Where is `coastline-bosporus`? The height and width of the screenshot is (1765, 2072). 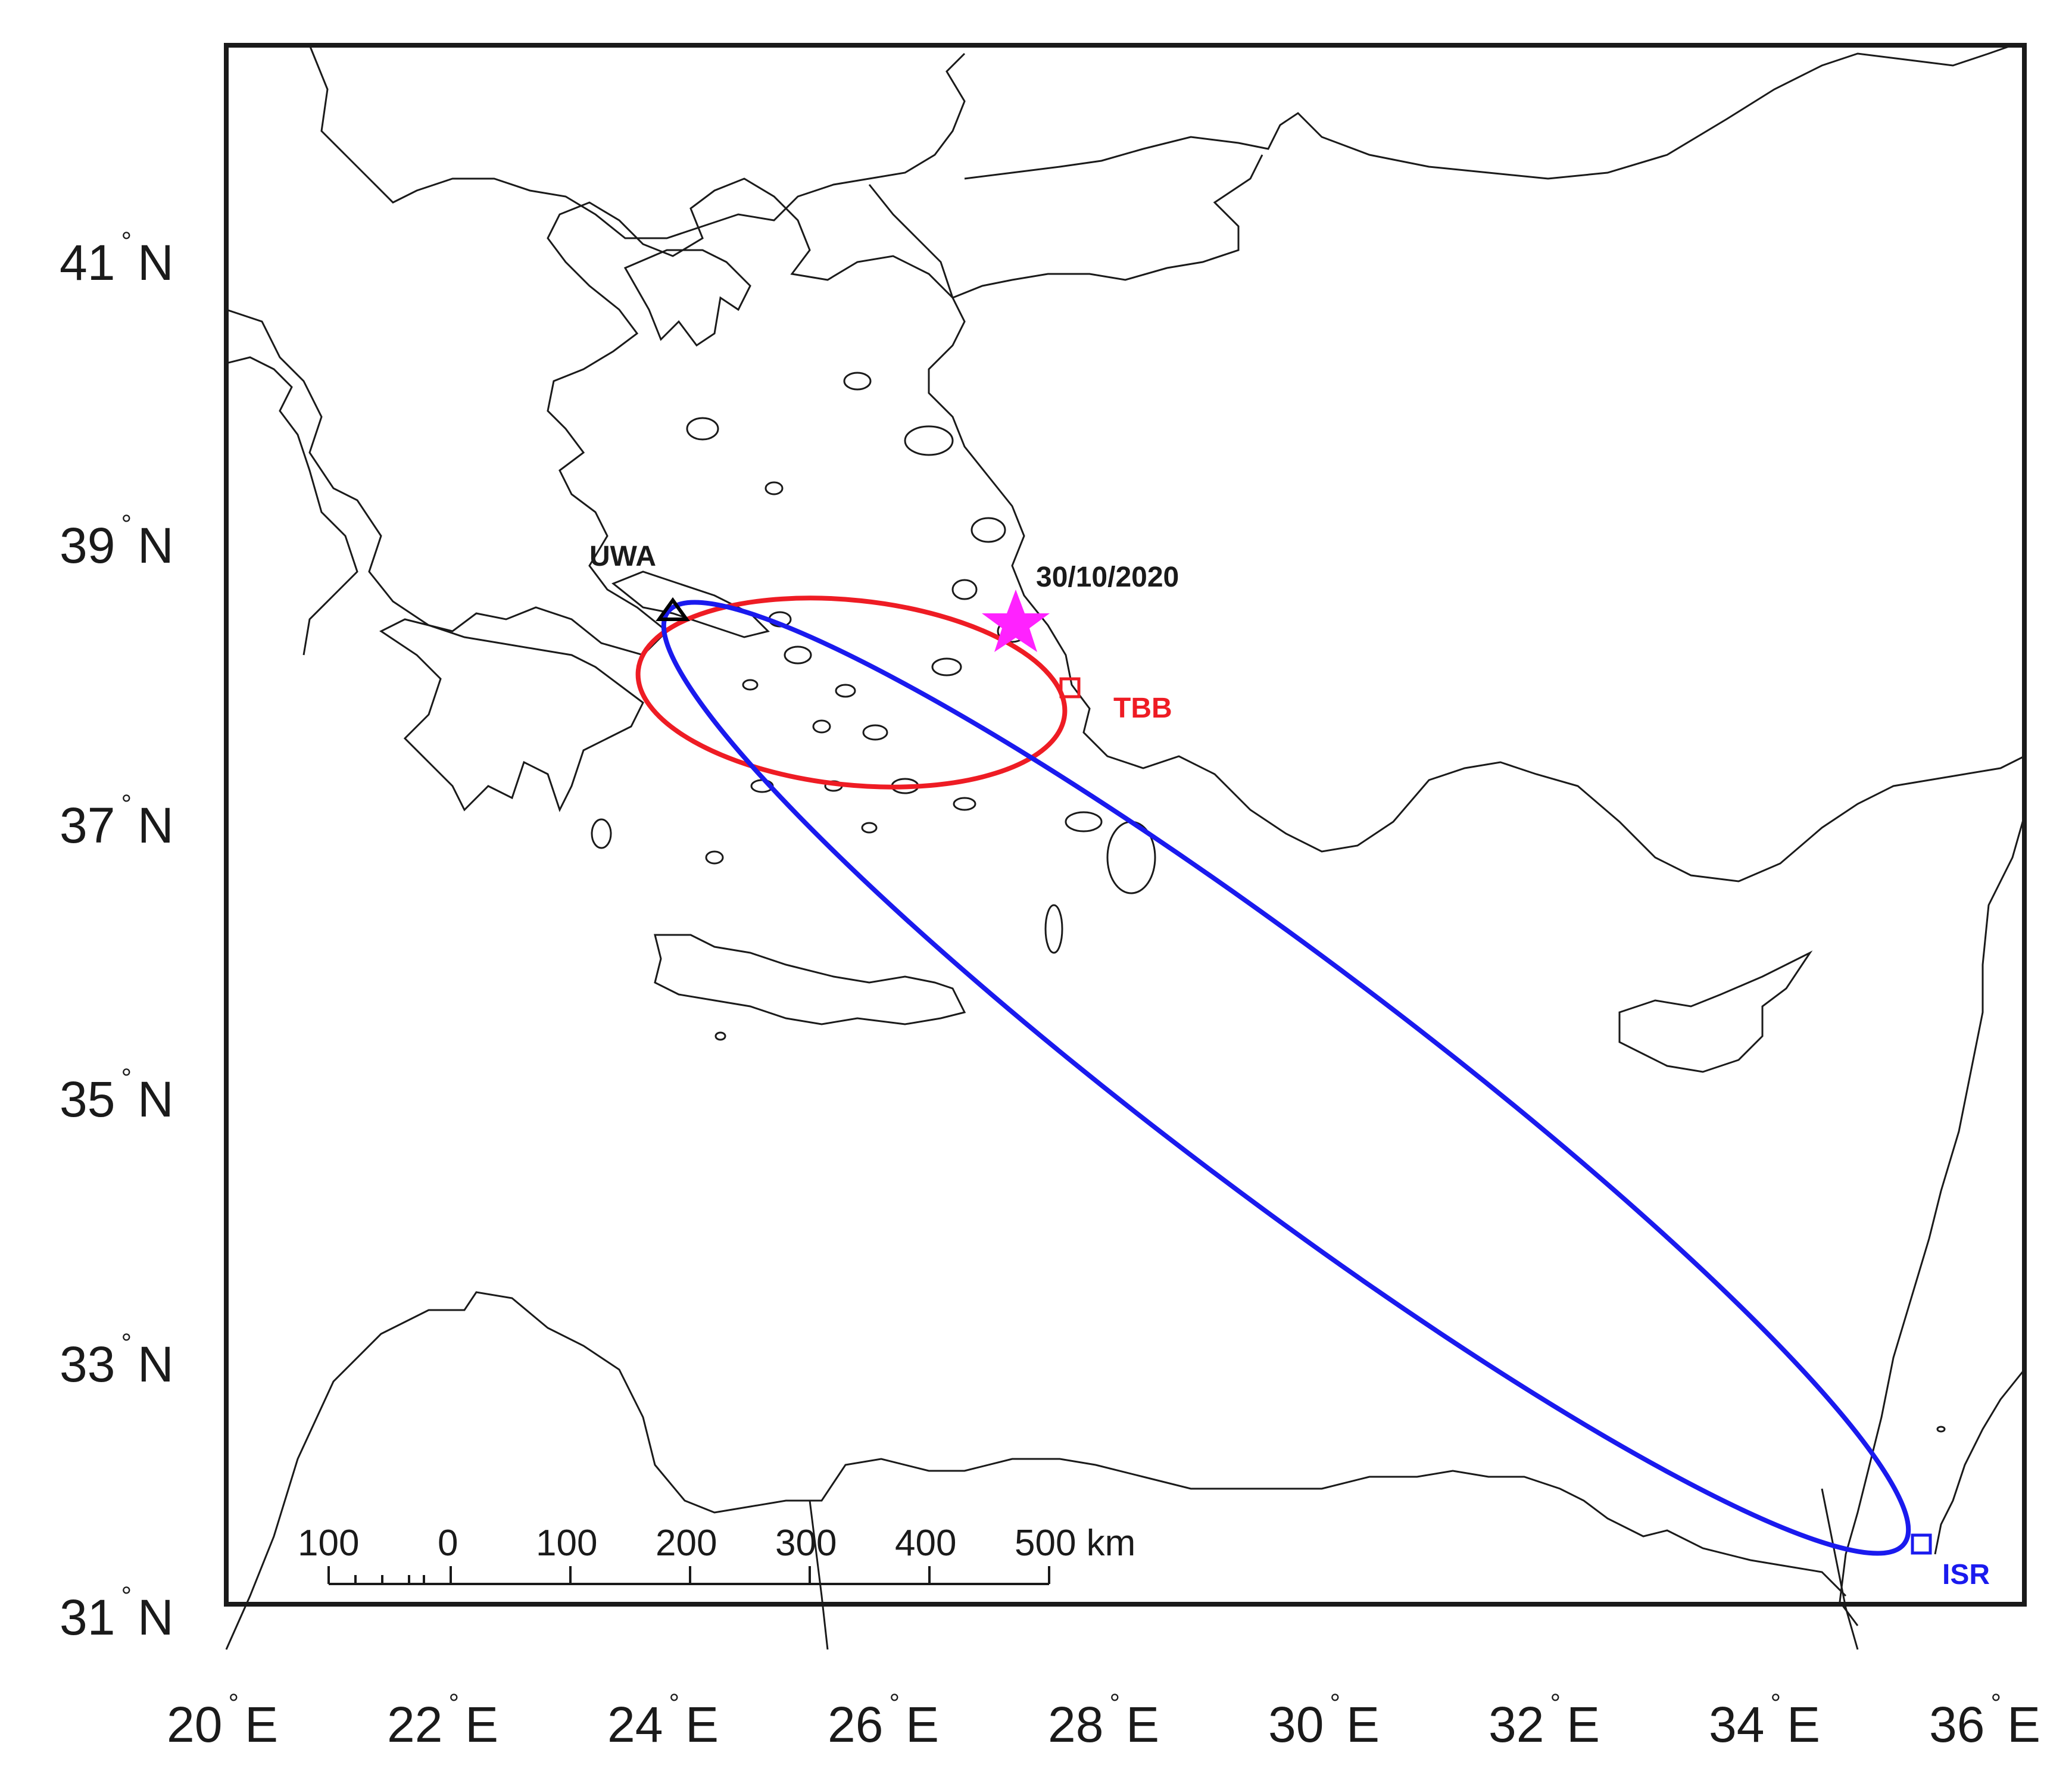
coastline-bosporus is located at coordinates (1107, 226).